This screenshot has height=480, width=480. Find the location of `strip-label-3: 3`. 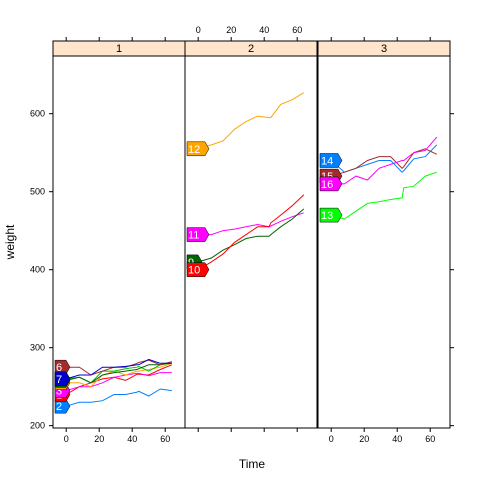

strip-label-3: 3 is located at coordinates (384, 49).